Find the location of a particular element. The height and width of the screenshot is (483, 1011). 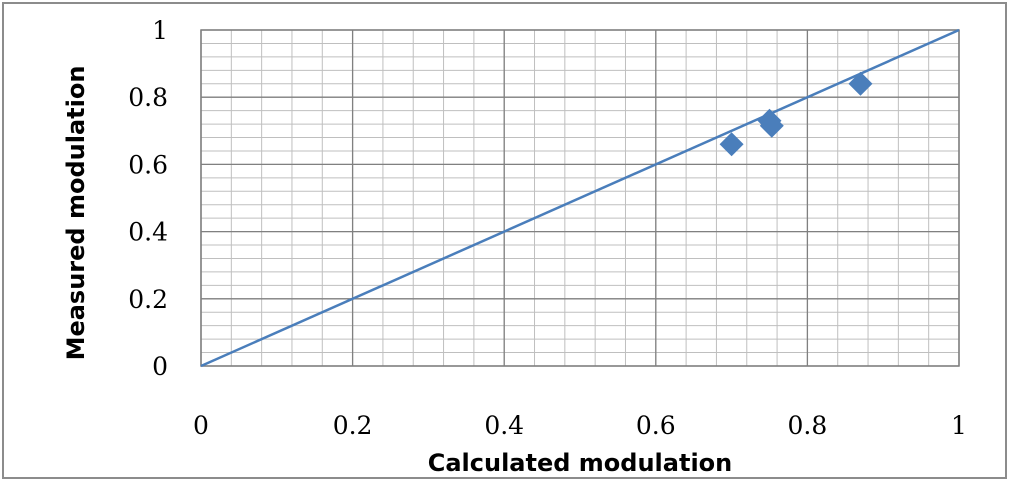

y-tick-label: 0.6 is located at coordinates (148, 164).